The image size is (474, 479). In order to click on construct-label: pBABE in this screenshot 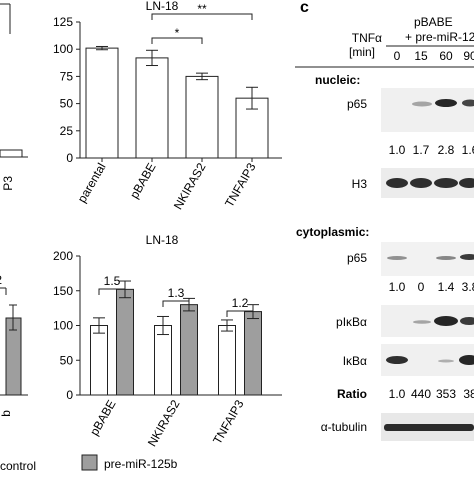, I will do `click(433, 22)`.